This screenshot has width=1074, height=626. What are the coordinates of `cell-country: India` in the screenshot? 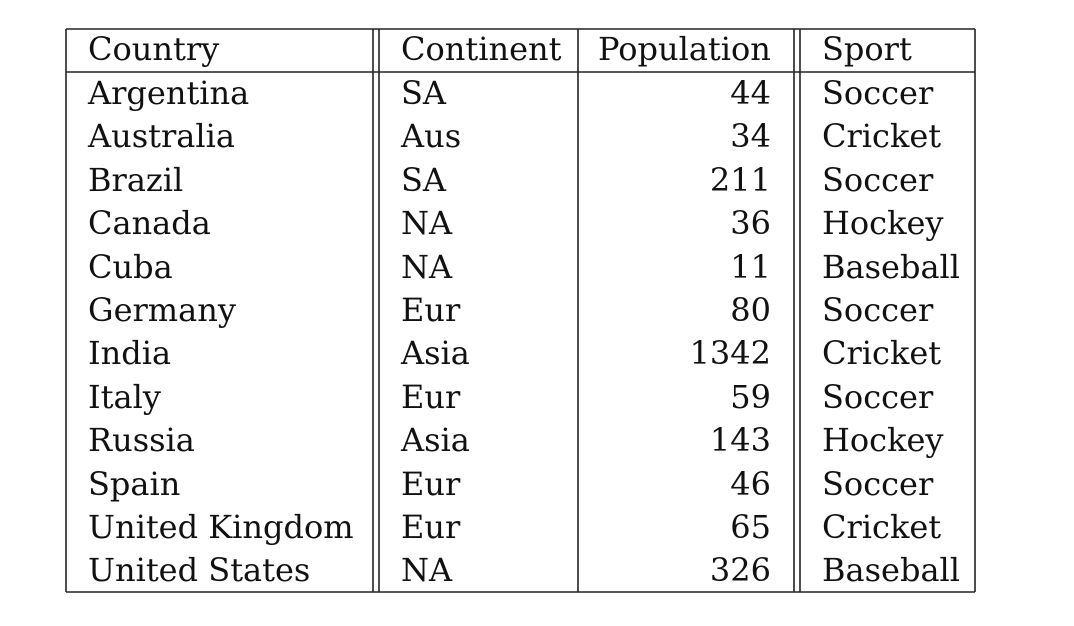 It's located at (130, 353).